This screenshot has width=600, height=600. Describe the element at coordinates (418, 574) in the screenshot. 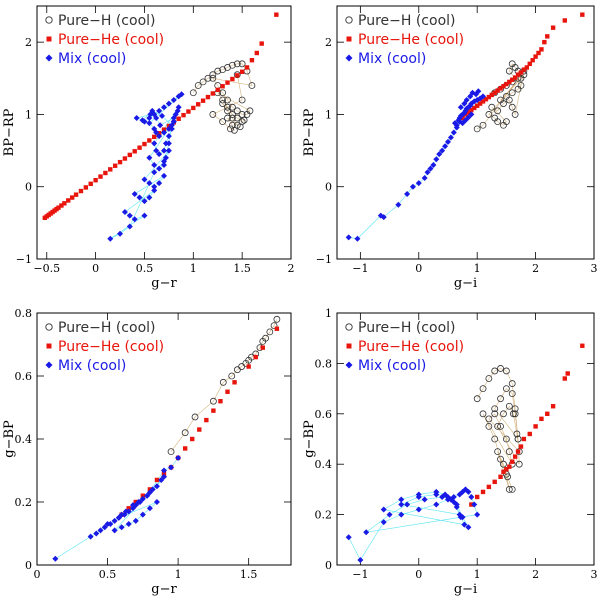

I see `x-tick-label: 0` at that location.